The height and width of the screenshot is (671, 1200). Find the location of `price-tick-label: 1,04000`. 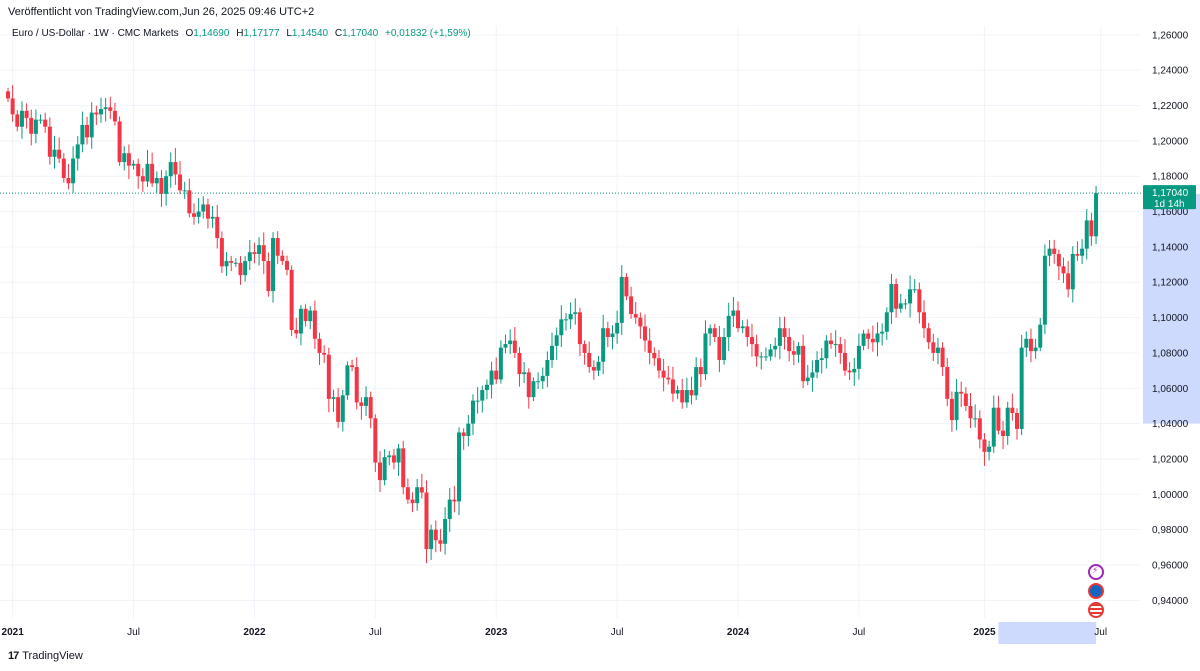

price-tick-label: 1,04000 is located at coordinates (1170, 424).